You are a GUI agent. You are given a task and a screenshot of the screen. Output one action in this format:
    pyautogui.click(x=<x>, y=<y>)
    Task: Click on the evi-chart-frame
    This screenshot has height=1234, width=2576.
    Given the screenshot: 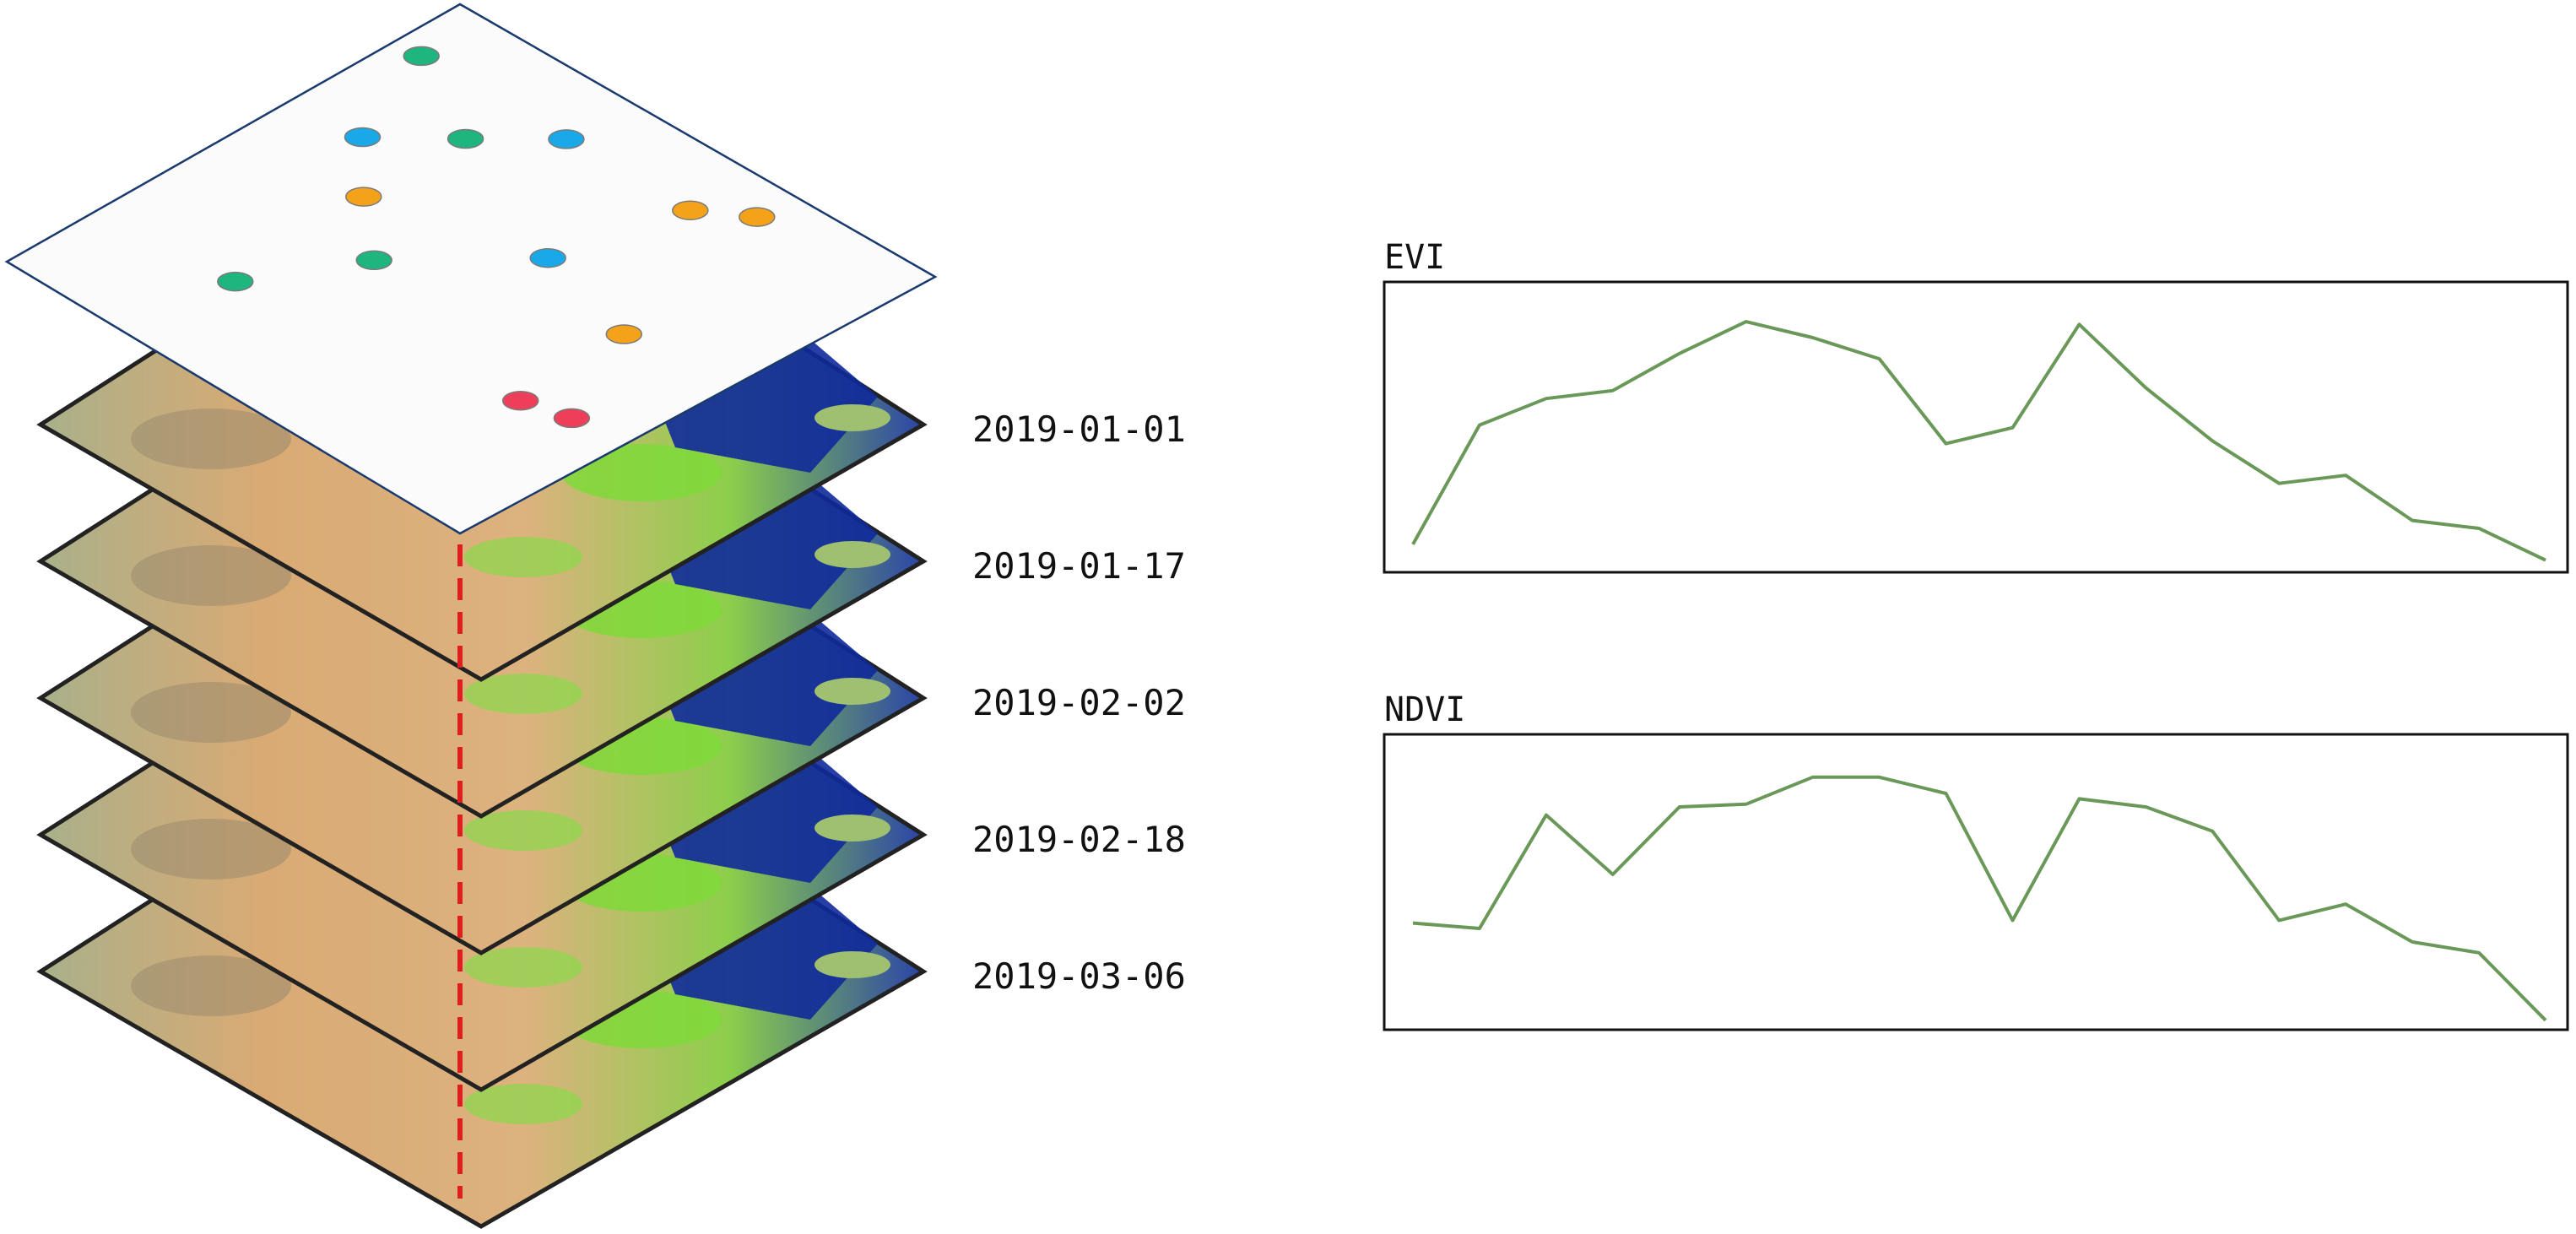 What is the action you would take?
    pyautogui.click(x=1976, y=427)
    